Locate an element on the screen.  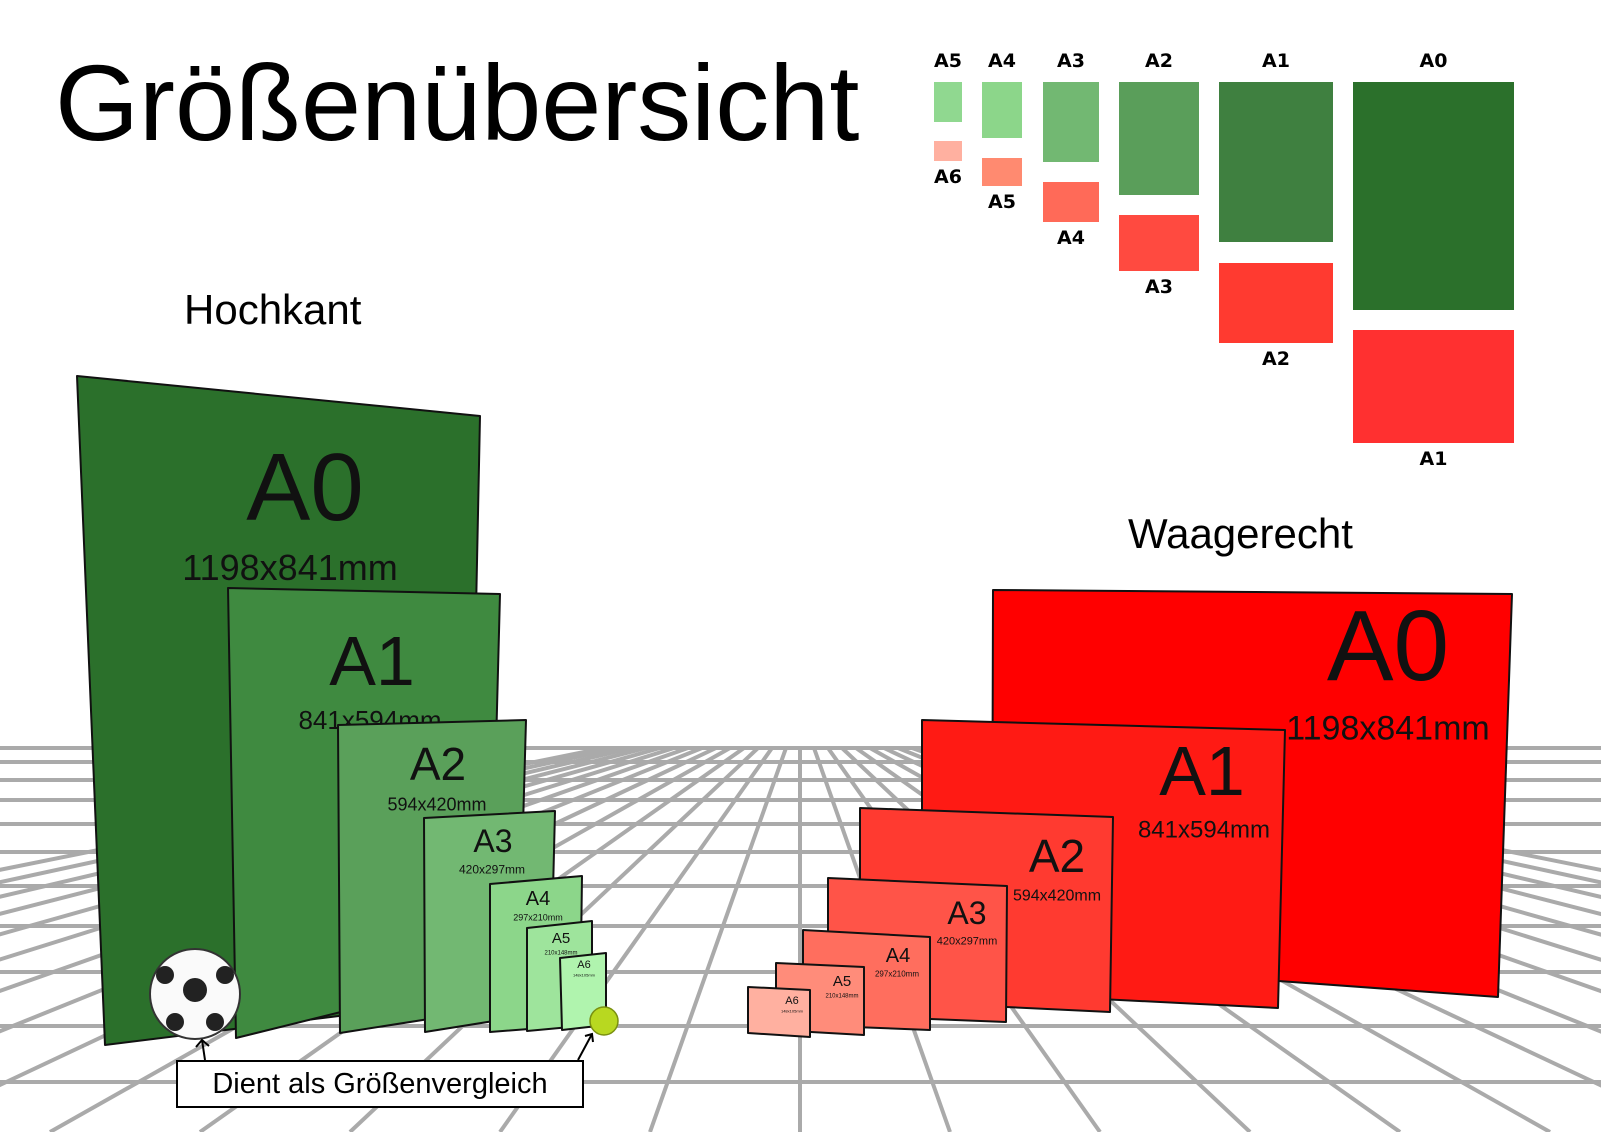
legend-portrait-a2 is located at coordinates (1159, 138).